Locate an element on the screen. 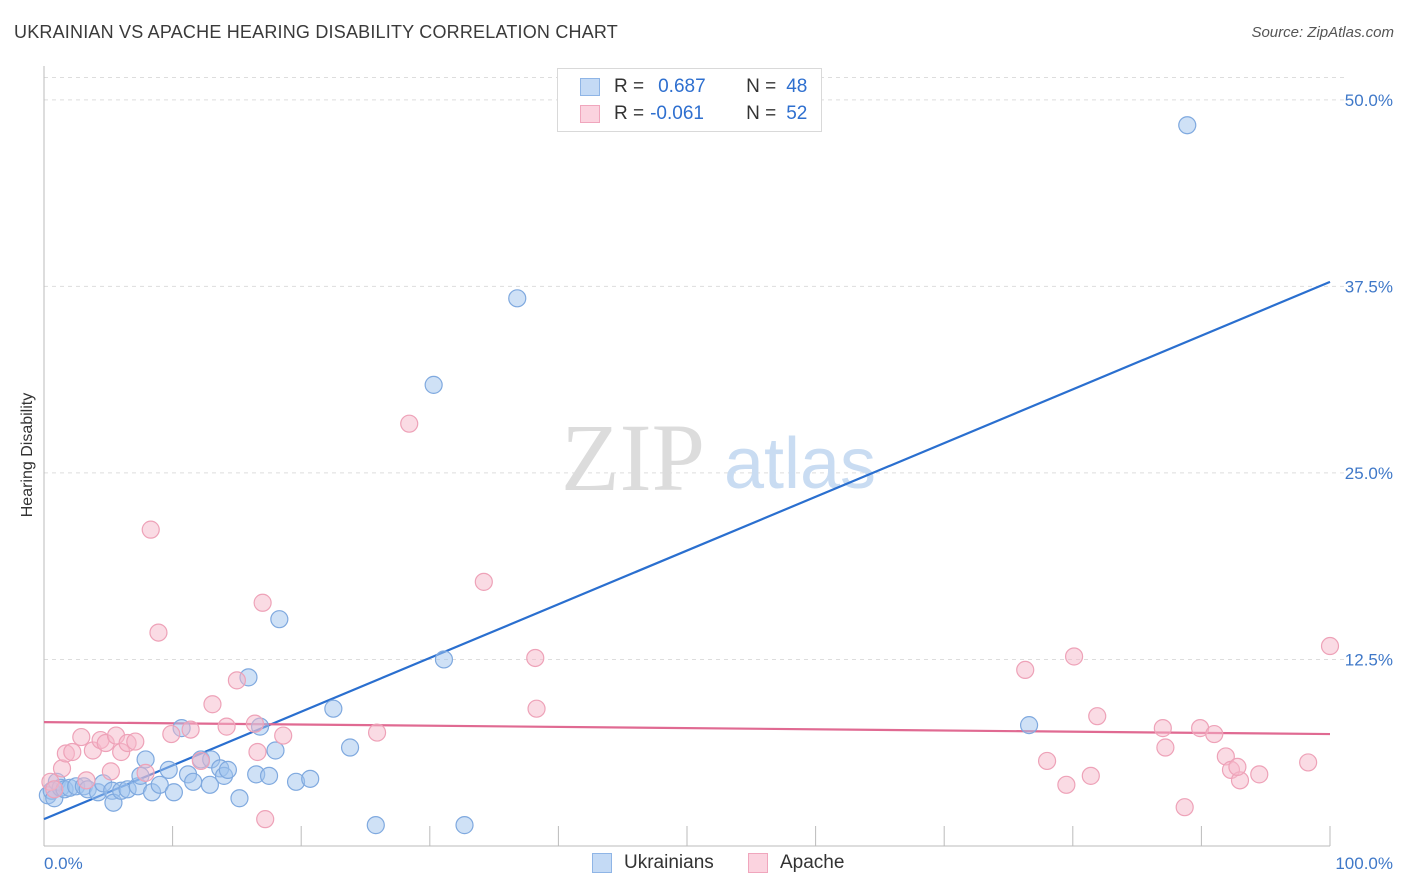 The image size is (1406, 892). trend-line-apache is located at coordinates (687, 728).